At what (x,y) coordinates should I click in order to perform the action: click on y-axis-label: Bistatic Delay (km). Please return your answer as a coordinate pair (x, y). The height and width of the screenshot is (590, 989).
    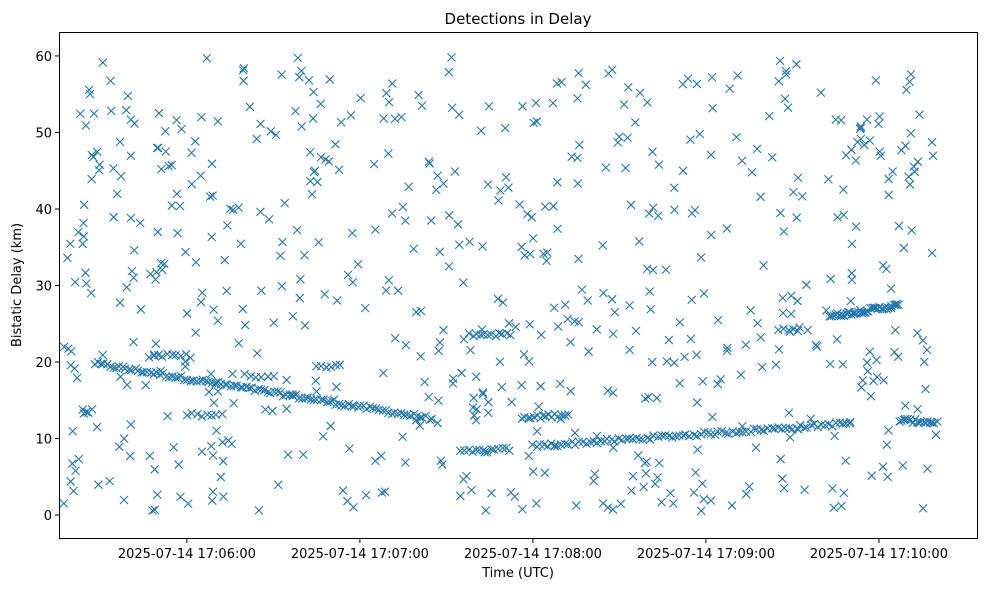
    Looking at the image, I should click on (17, 285).